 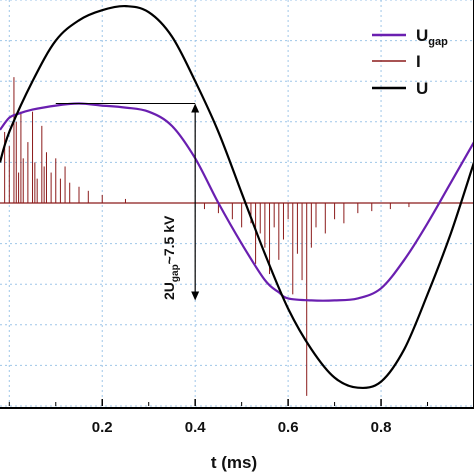 I want to click on x-tick-label: 0.2, so click(x=102, y=427).